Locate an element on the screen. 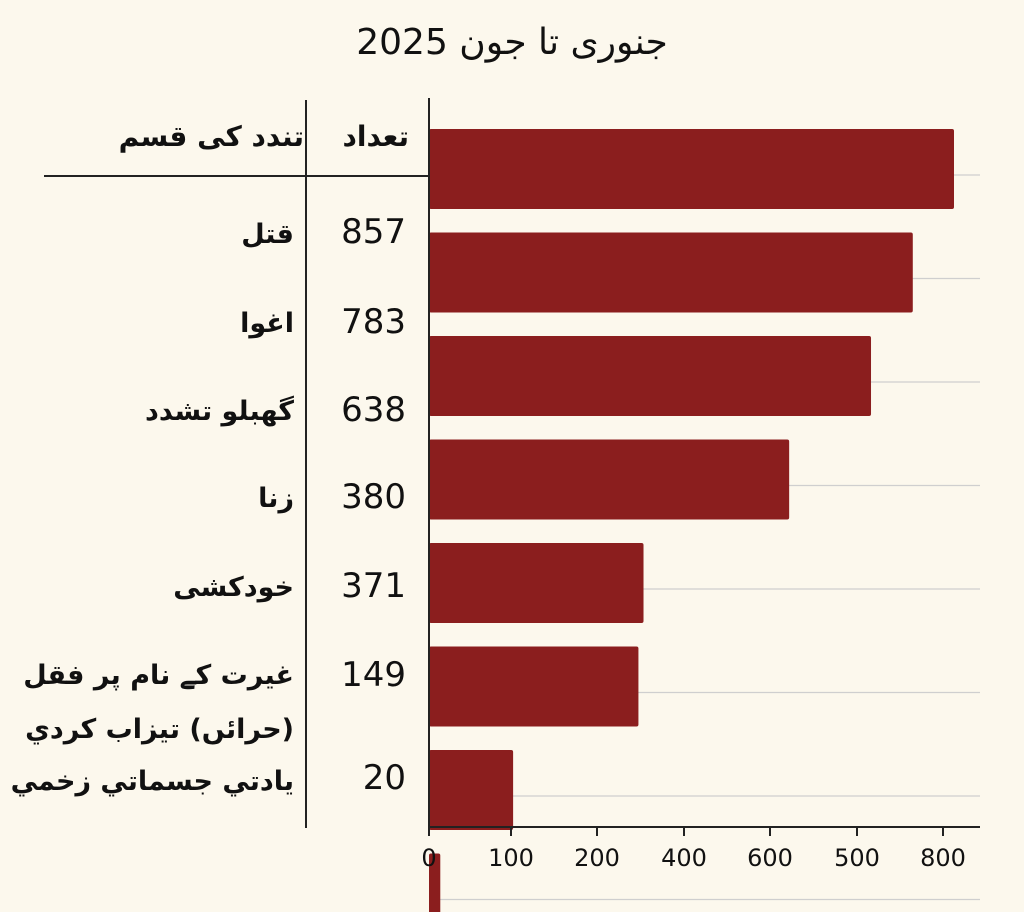 This screenshot has width=1024, height=912. x-tick-label: 0 is located at coordinates (428, 858).